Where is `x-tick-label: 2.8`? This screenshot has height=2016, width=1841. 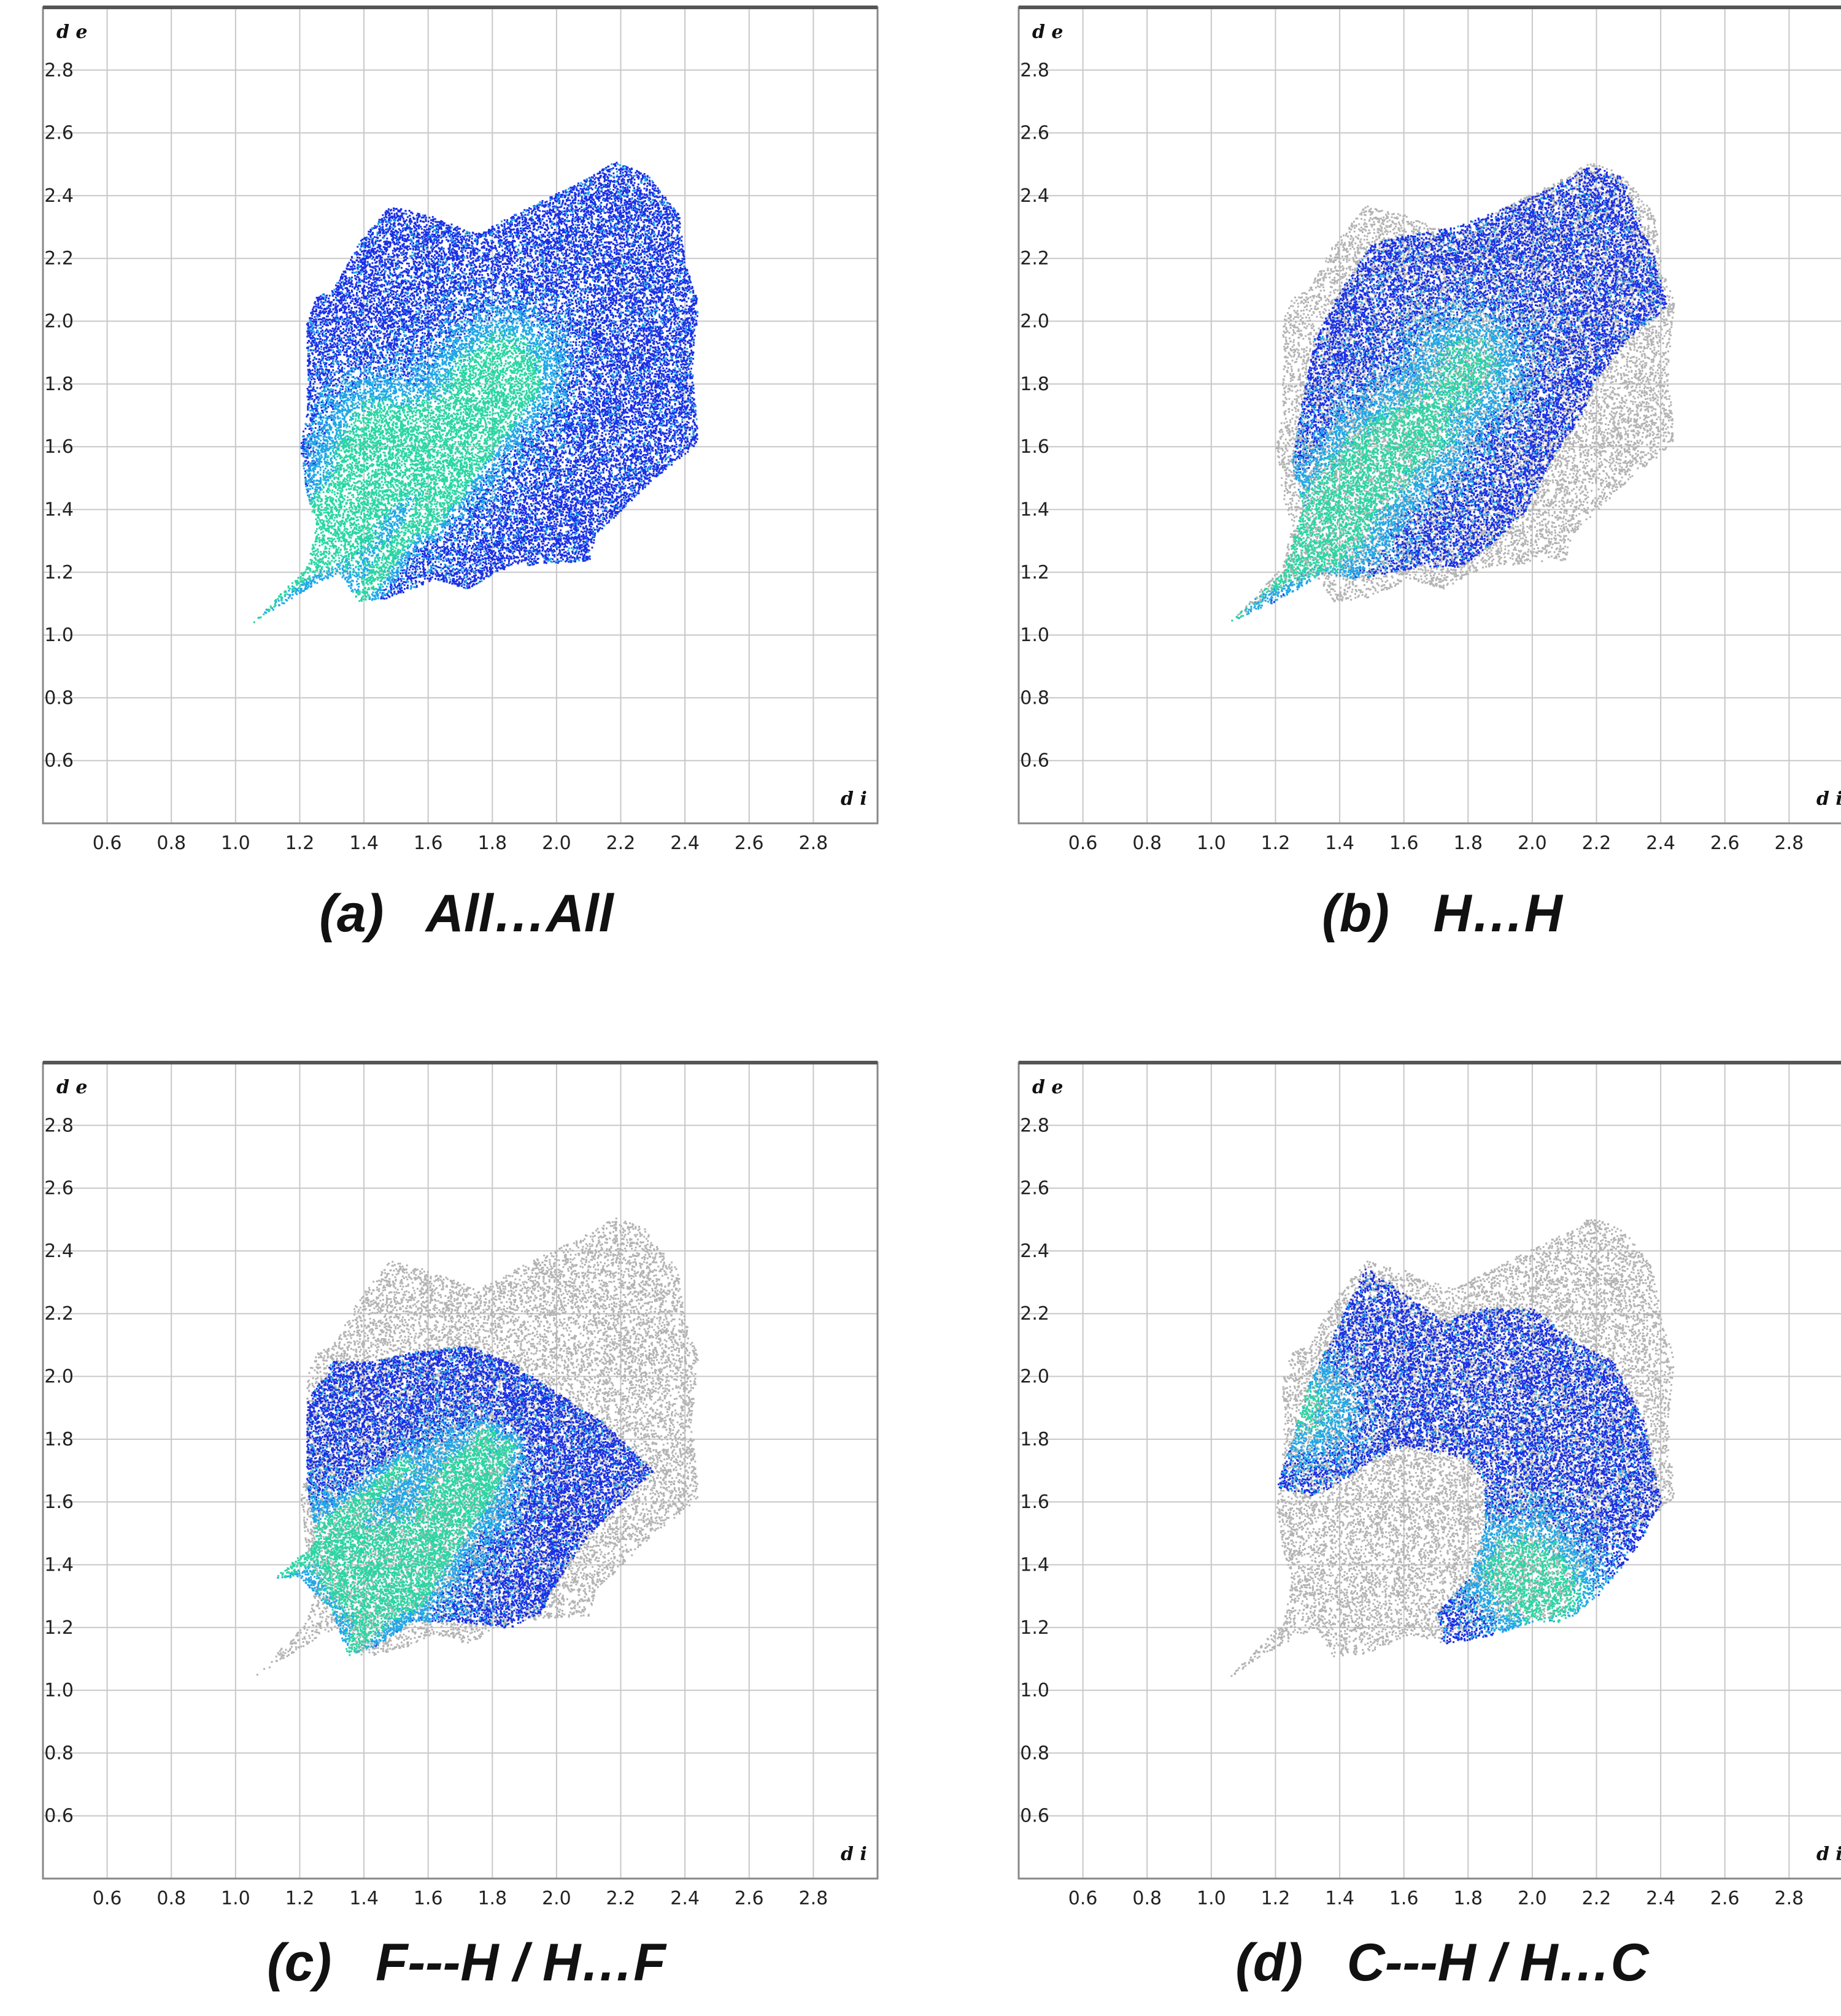 x-tick-label: 2.8 is located at coordinates (1790, 1898).